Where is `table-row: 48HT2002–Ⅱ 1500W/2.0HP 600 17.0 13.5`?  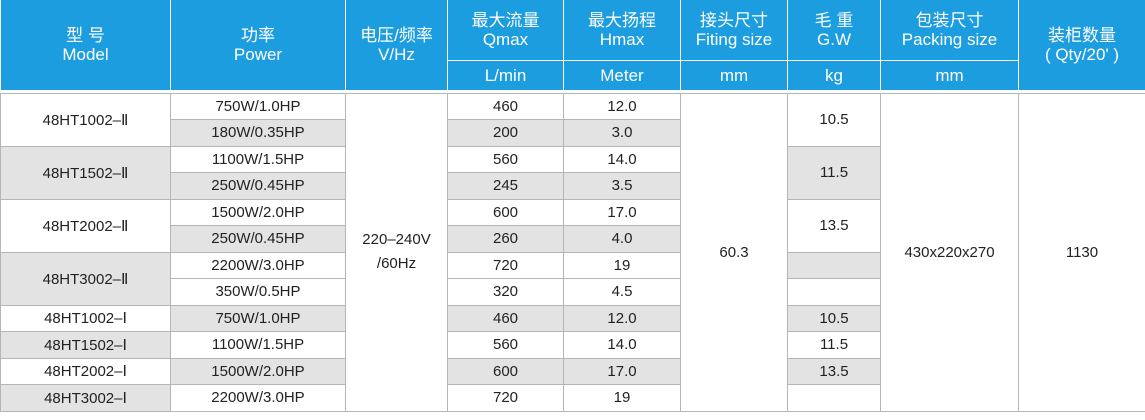
table-row: 48HT2002–Ⅱ 1500W/2.0HP 600 17.0 13.5 is located at coordinates (572, 225).